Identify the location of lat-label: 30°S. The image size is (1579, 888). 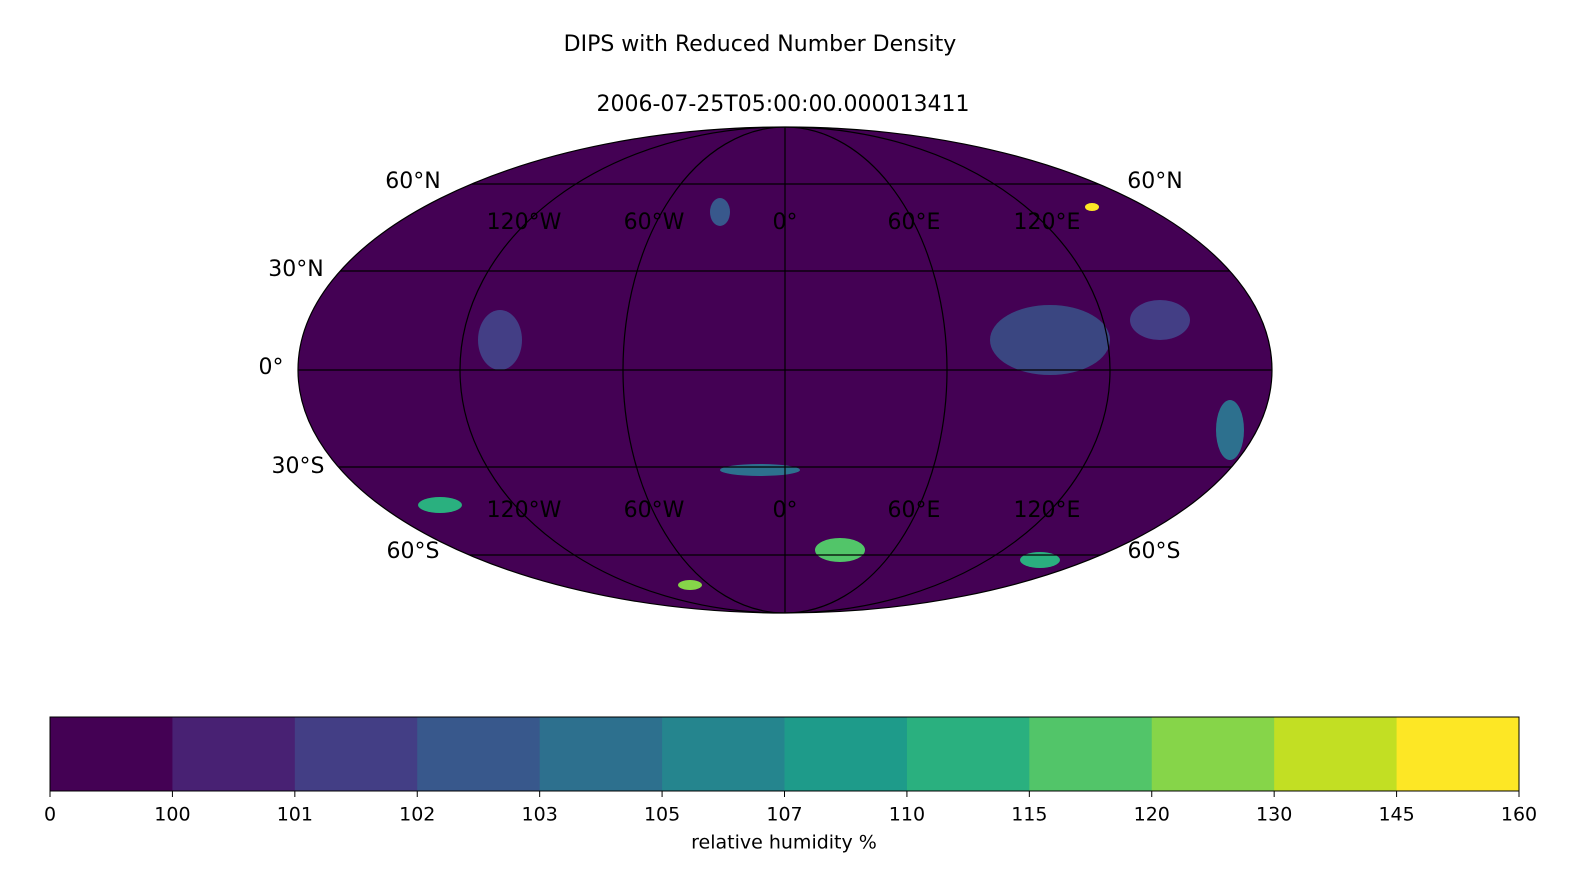
(298, 466).